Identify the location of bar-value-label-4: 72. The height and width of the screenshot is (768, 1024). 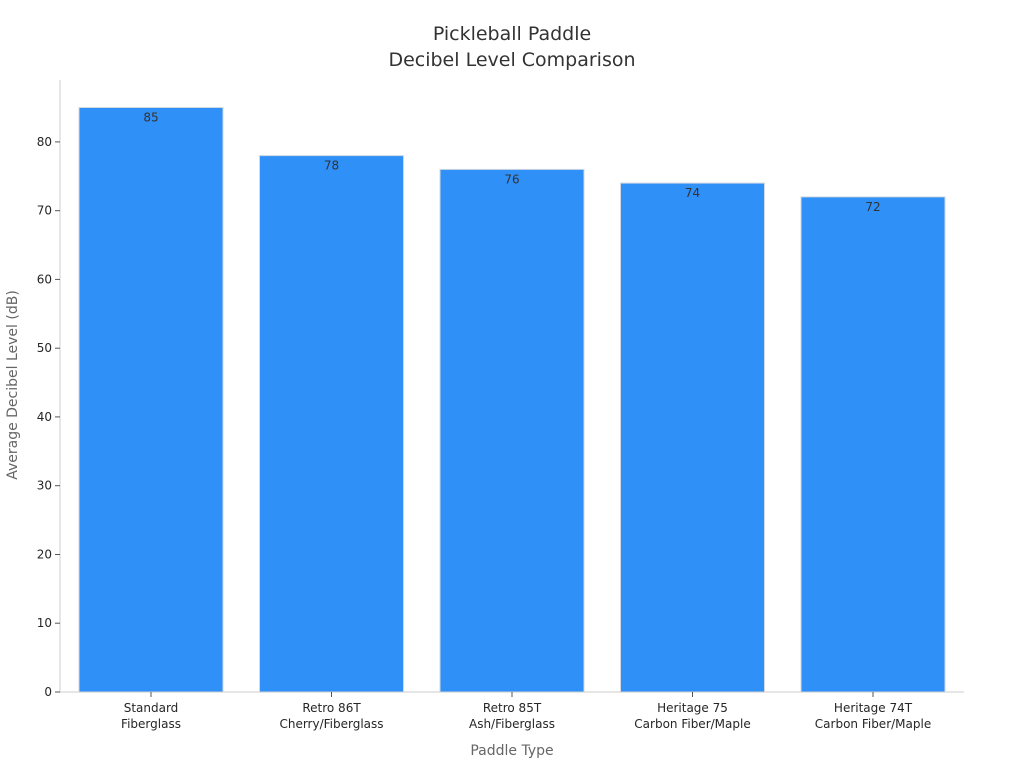
(872, 207).